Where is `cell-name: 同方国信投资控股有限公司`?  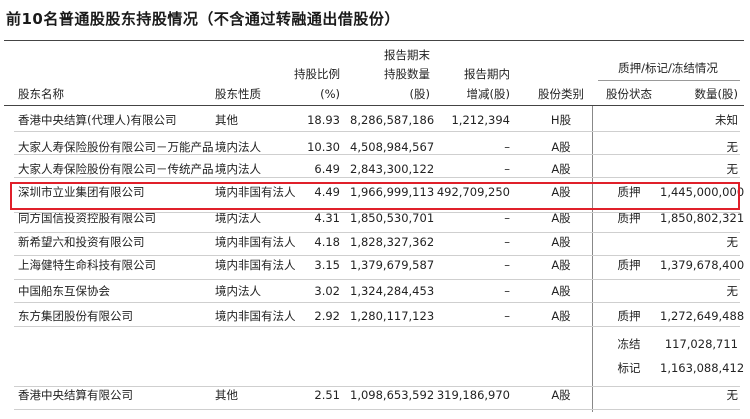
cell-name: 同方国信投资控股有限公司 is located at coordinates (87, 218).